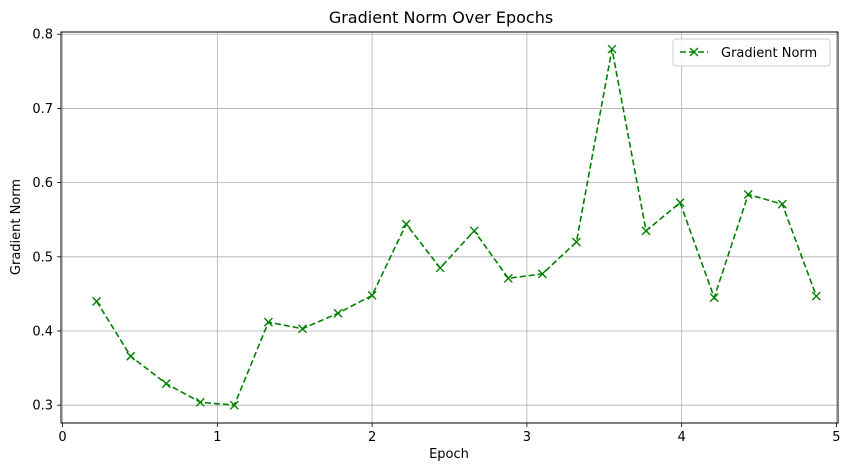 The height and width of the screenshot is (470, 846). Describe the element at coordinates (42, 35) in the screenshot. I see `y-tick-label: 0.8` at that location.